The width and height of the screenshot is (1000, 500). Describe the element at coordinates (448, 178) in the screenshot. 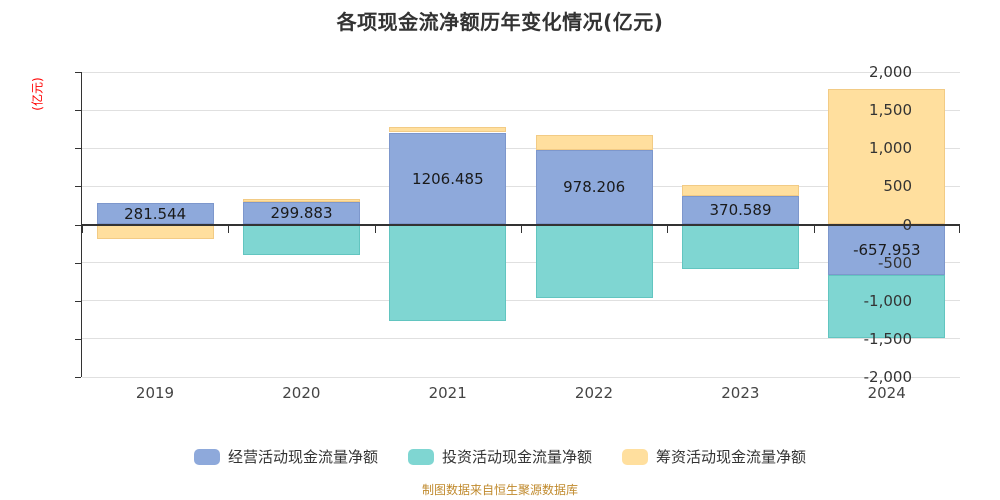

I see `data-label: 1206.485` at that location.